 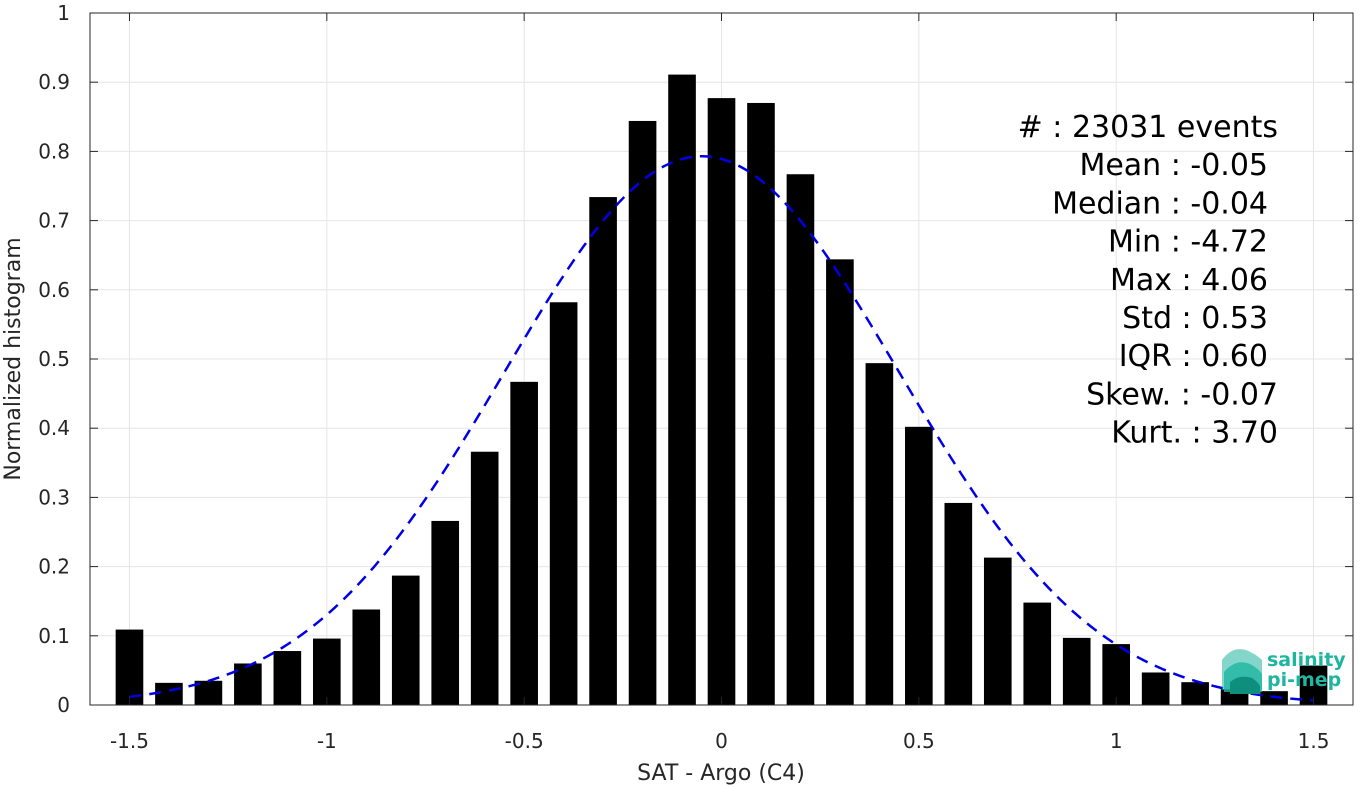 What do you see at coordinates (54, 636) in the screenshot?
I see `y-tick-label: 0.1` at bounding box center [54, 636].